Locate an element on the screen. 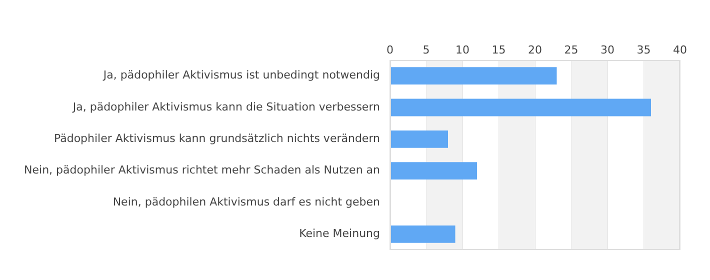 This screenshot has width=710, height=280. y-tick-label: Ja, pädophiler Aktivismus ist unbedingt notwendig is located at coordinates (241, 75).